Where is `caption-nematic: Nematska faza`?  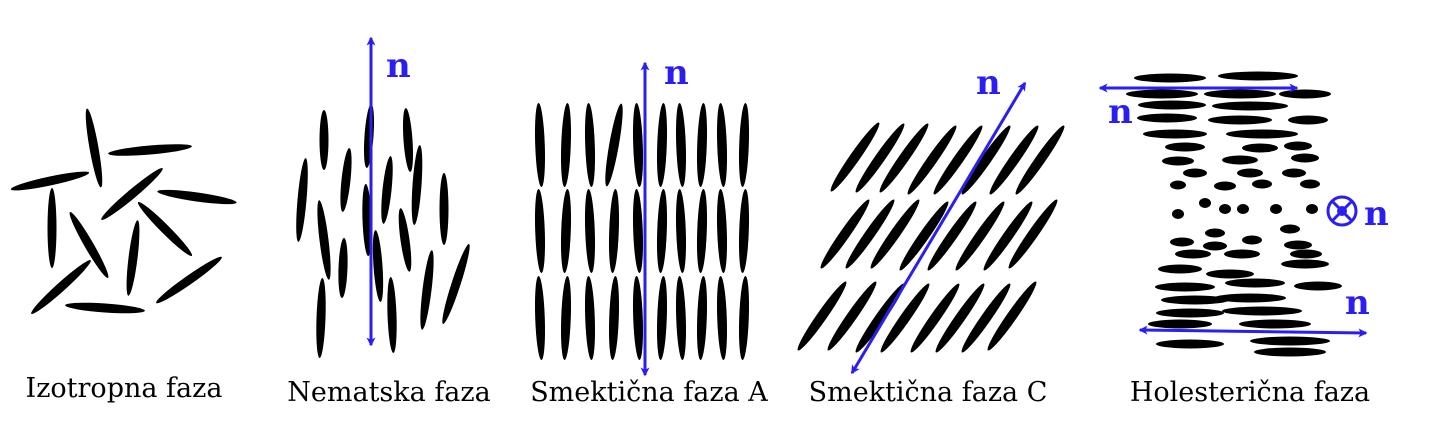
caption-nematic: Nematska faza is located at coordinates (388, 392).